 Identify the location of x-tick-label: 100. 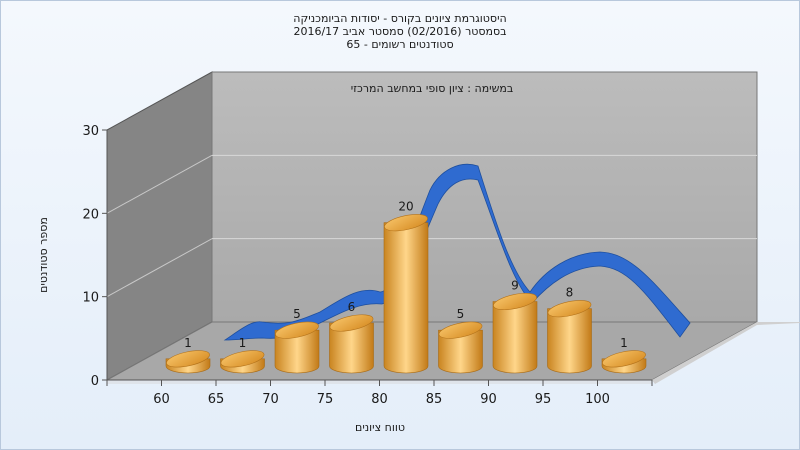
(597, 399).